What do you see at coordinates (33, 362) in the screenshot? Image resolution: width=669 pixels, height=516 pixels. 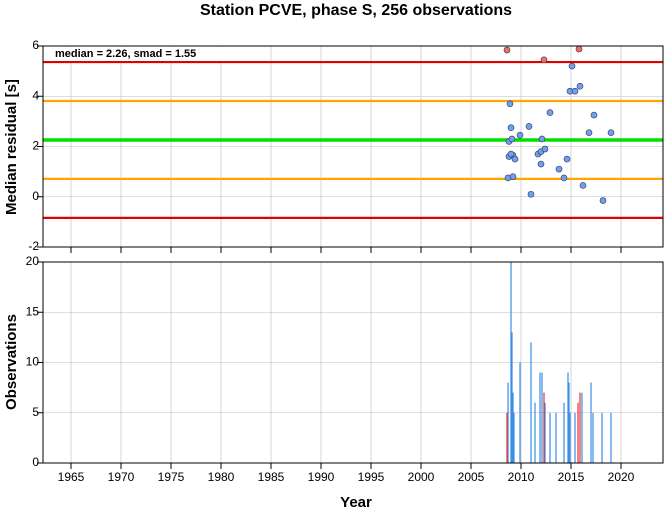 I see `y-tick-label: 10` at bounding box center [33, 362].